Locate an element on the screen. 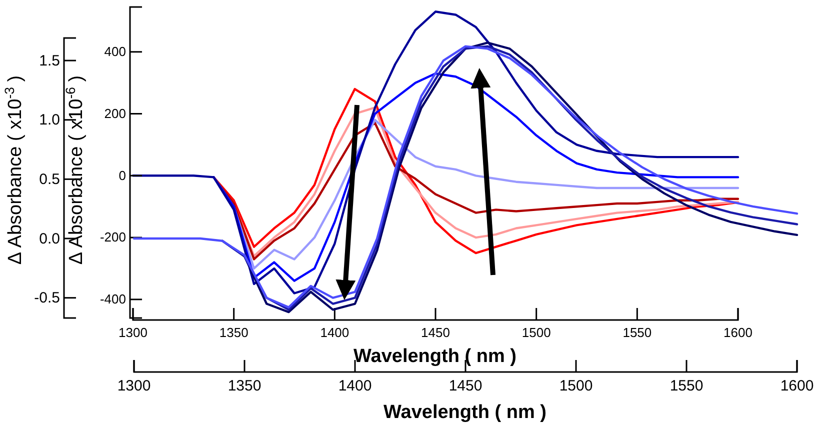  y-tick-label: 400 is located at coordinates (115, 52).